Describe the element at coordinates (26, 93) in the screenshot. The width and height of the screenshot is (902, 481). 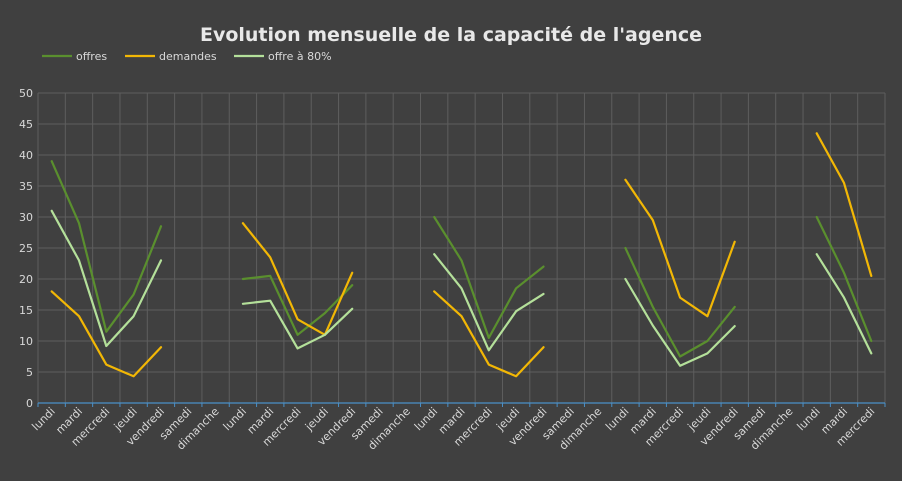
I see `y-tick-label: 50` at that location.